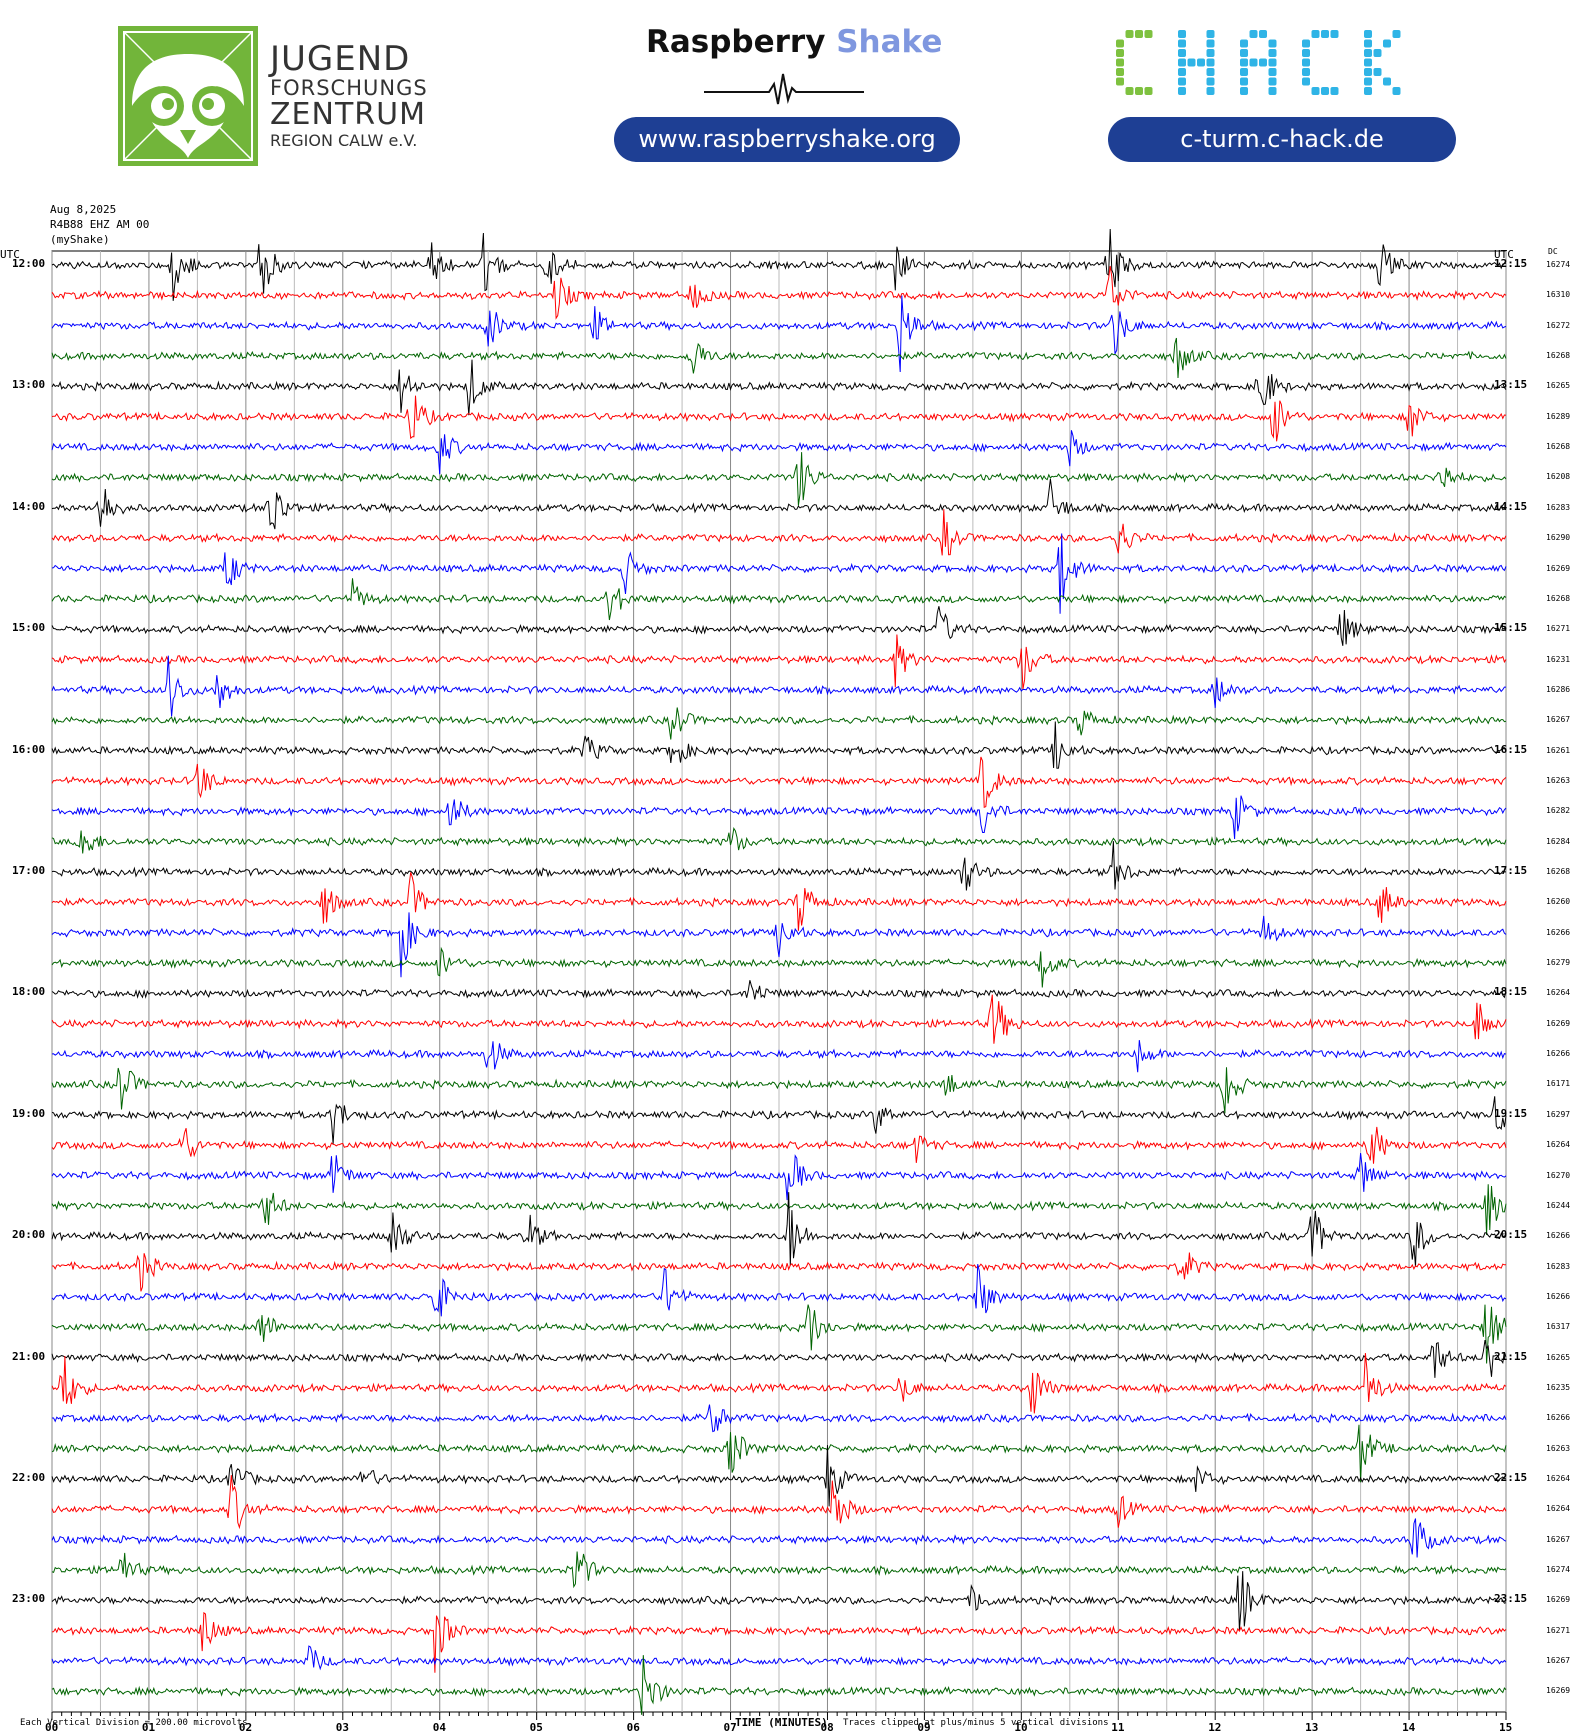 This screenshot has width=1570, height=1734. What do you see at coordinates (1021, 1727) in the screenshot?
I see `x-tick-label: 10` at bounding box center [1021, 1727].